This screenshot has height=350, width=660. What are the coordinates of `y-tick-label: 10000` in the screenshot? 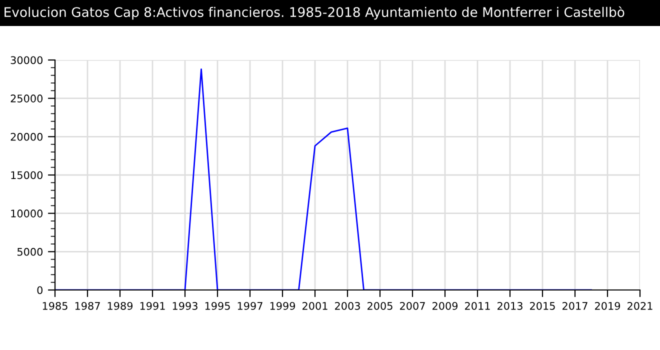 It's located at (26, 214).